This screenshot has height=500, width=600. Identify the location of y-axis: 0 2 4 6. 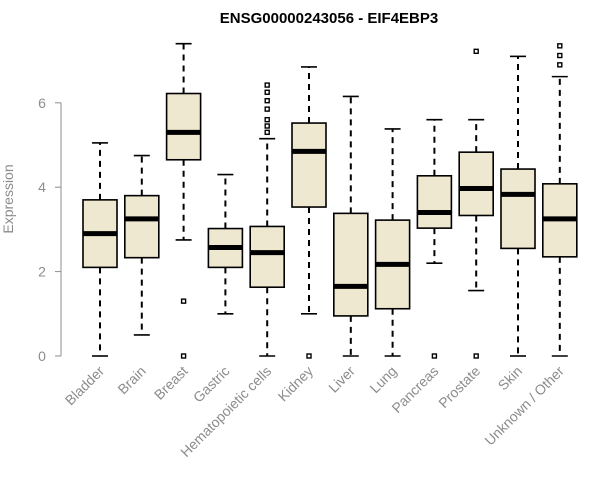
(50, 229).